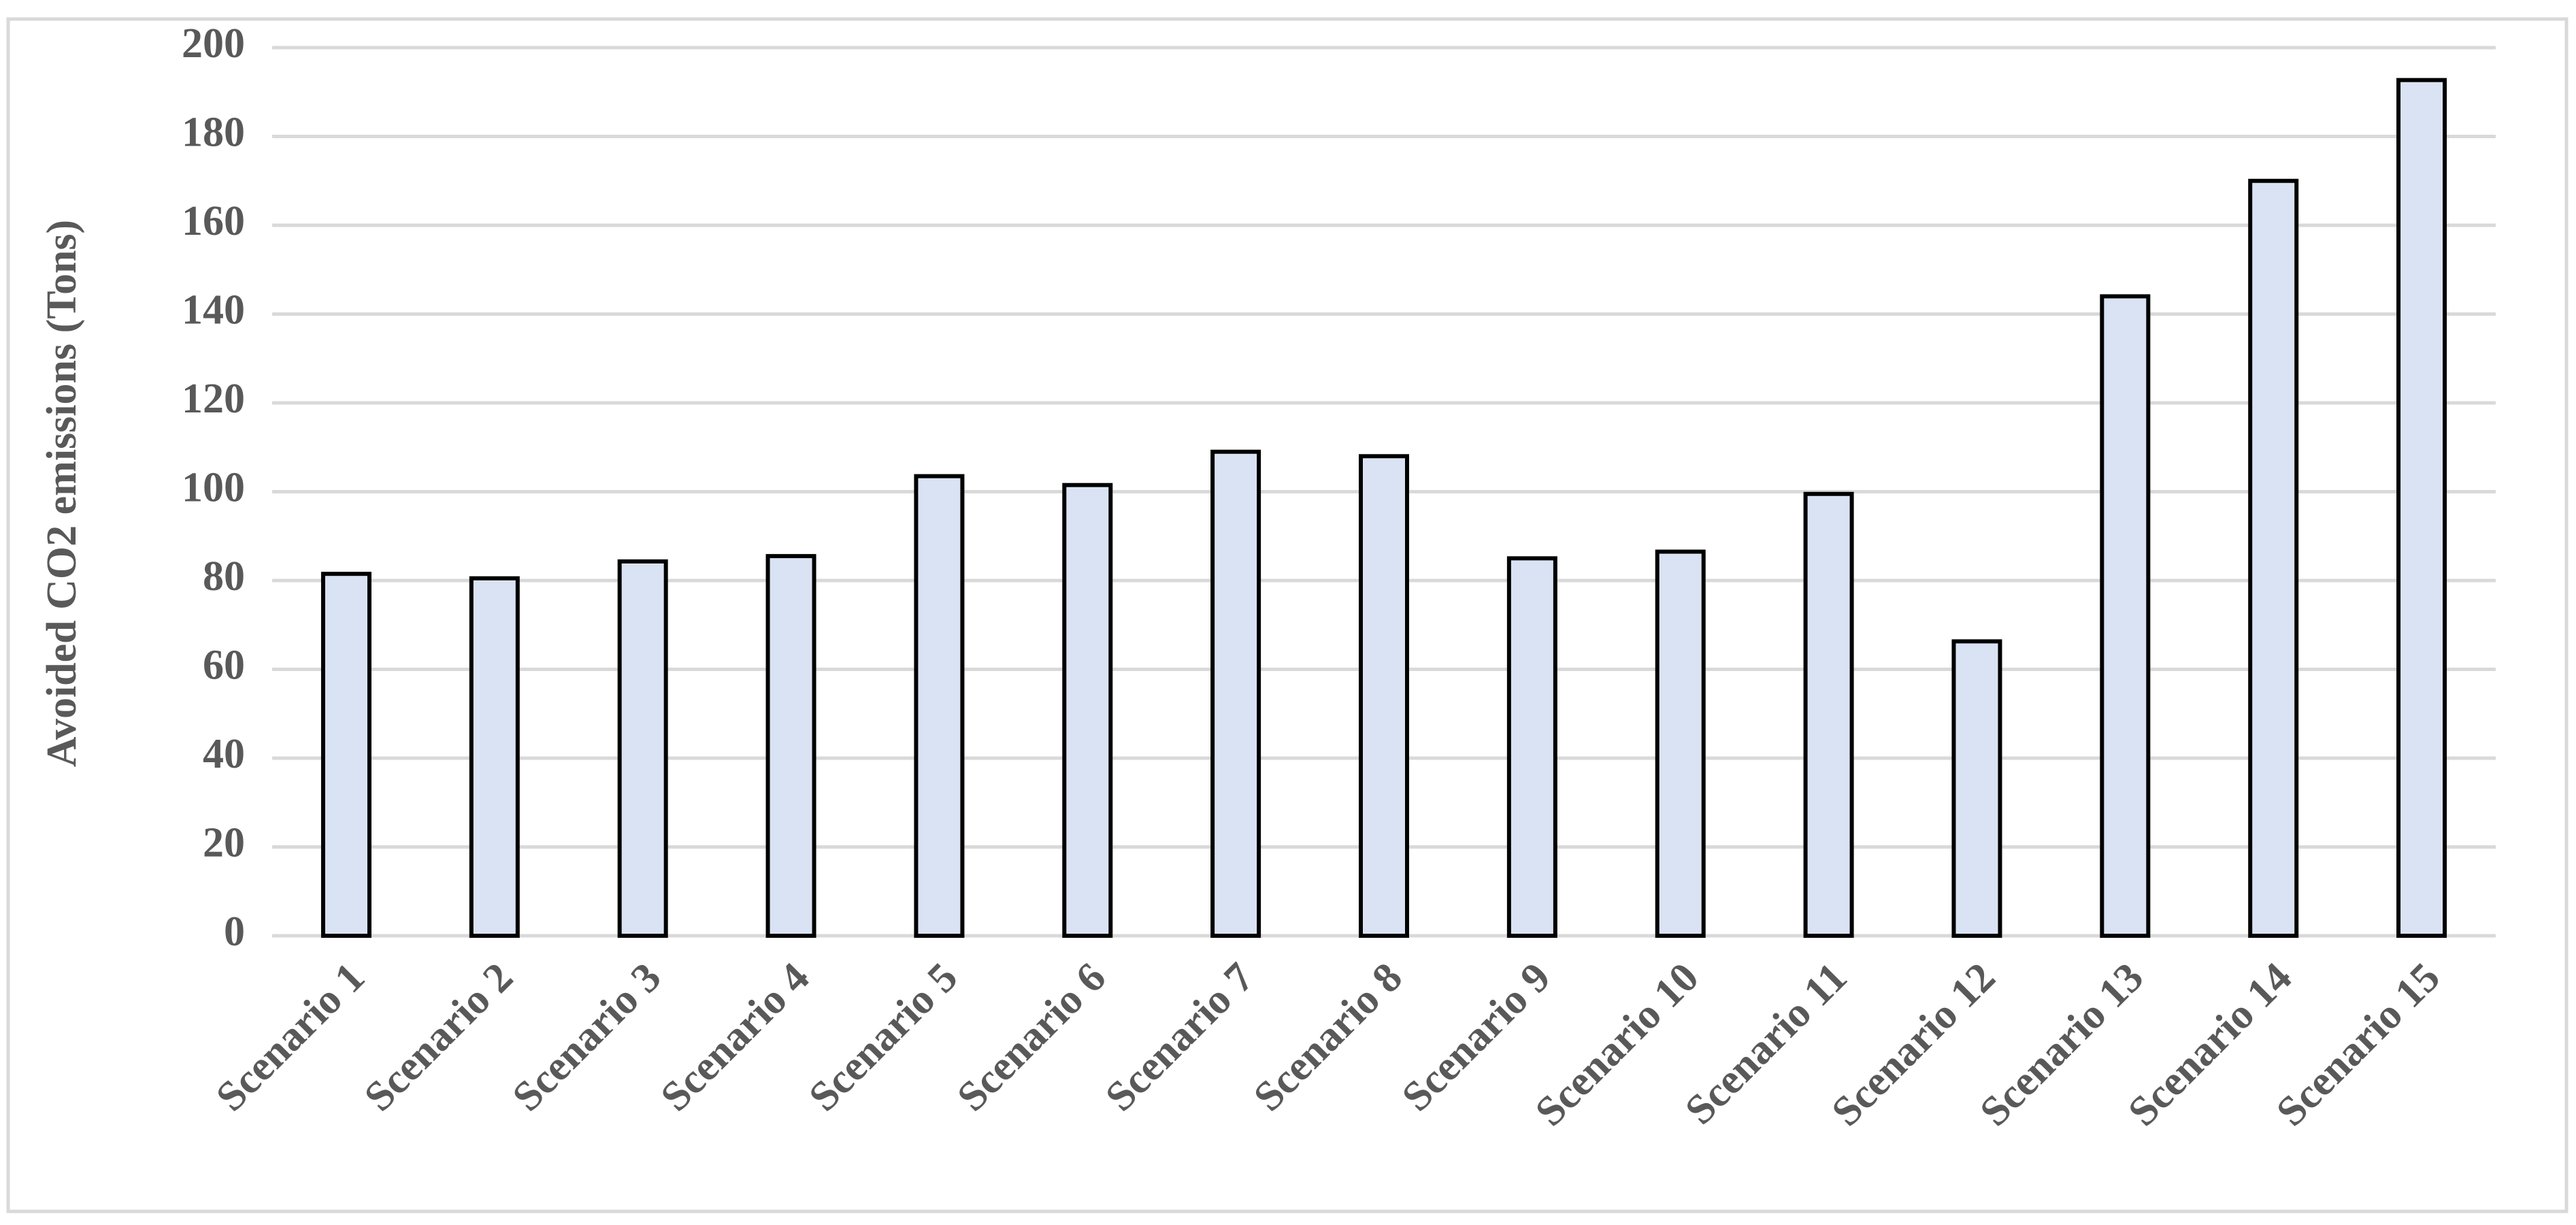 Image resolution: width=2576 pixels, height=1225 pixels. What do you see at coordinates (224, 665) in the screenshot?
I see `y-tick-label: 60` at bounding box center [224, 665].